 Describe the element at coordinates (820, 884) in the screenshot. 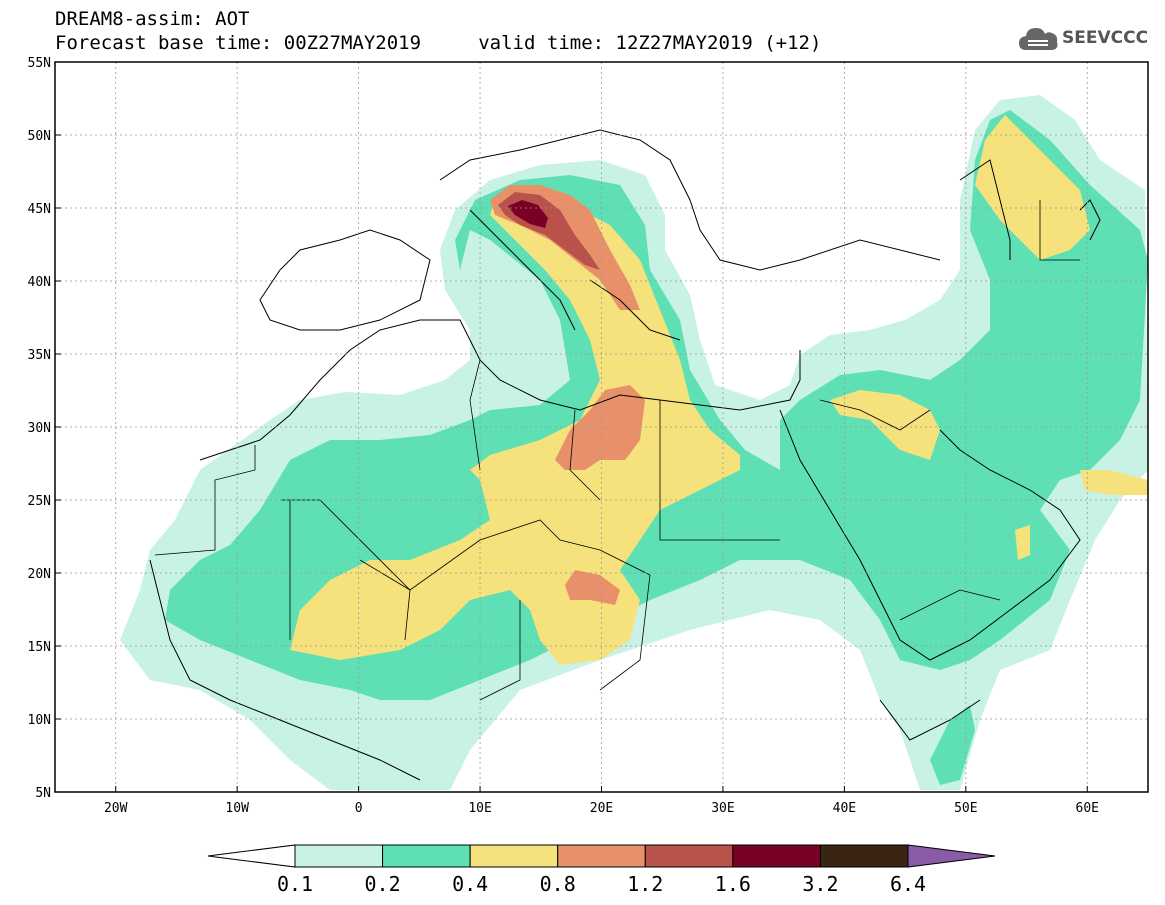

I see `colorbar-label: 3.2` at that location.